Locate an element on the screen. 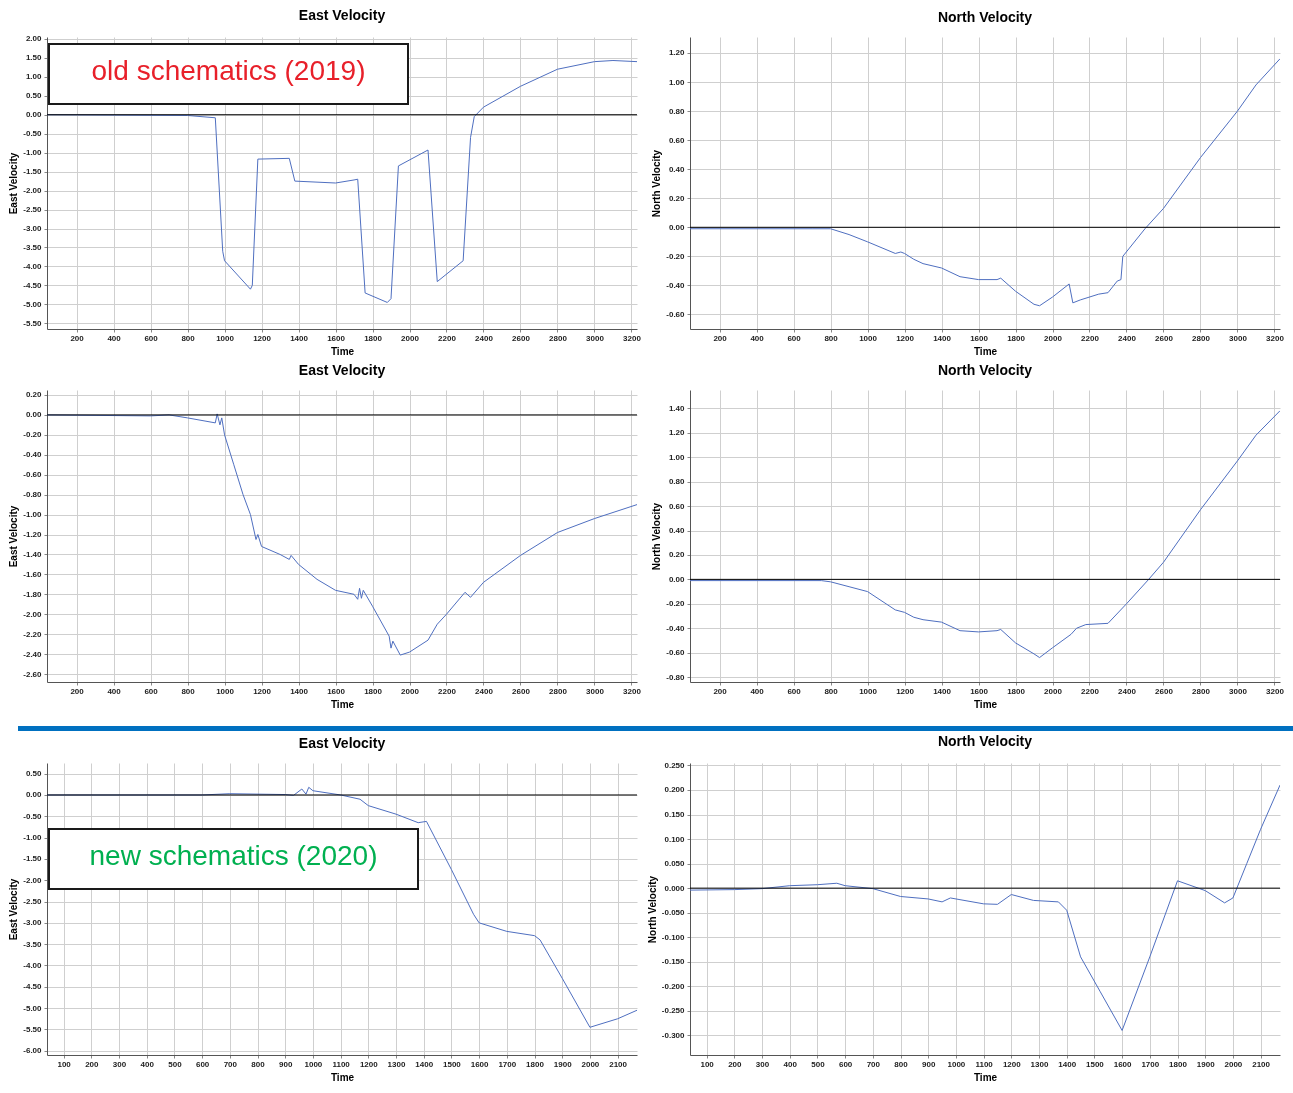 This screenshot has height=1093, width=1293. y-tick-label: 0.250 is located at coordinates (675, 765).